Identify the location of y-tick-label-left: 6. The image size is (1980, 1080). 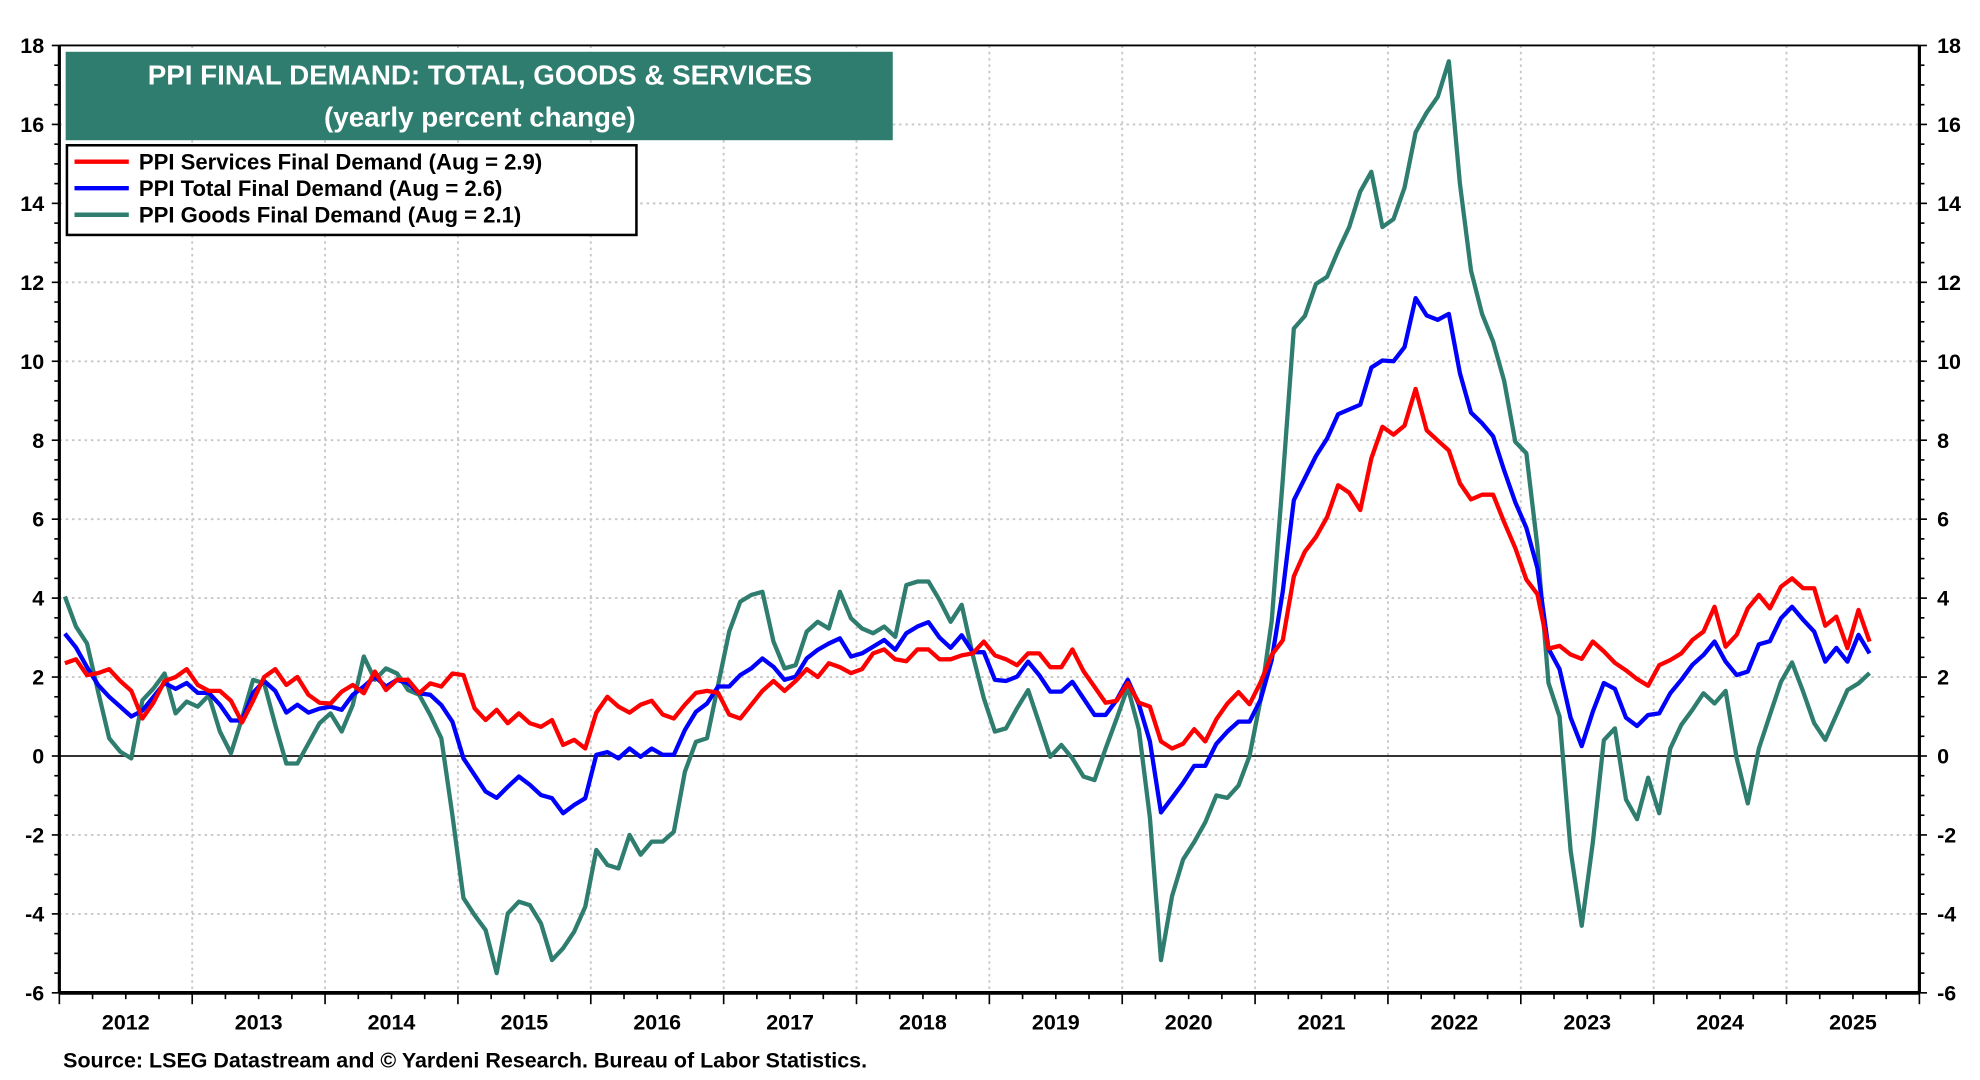
(38, 520).